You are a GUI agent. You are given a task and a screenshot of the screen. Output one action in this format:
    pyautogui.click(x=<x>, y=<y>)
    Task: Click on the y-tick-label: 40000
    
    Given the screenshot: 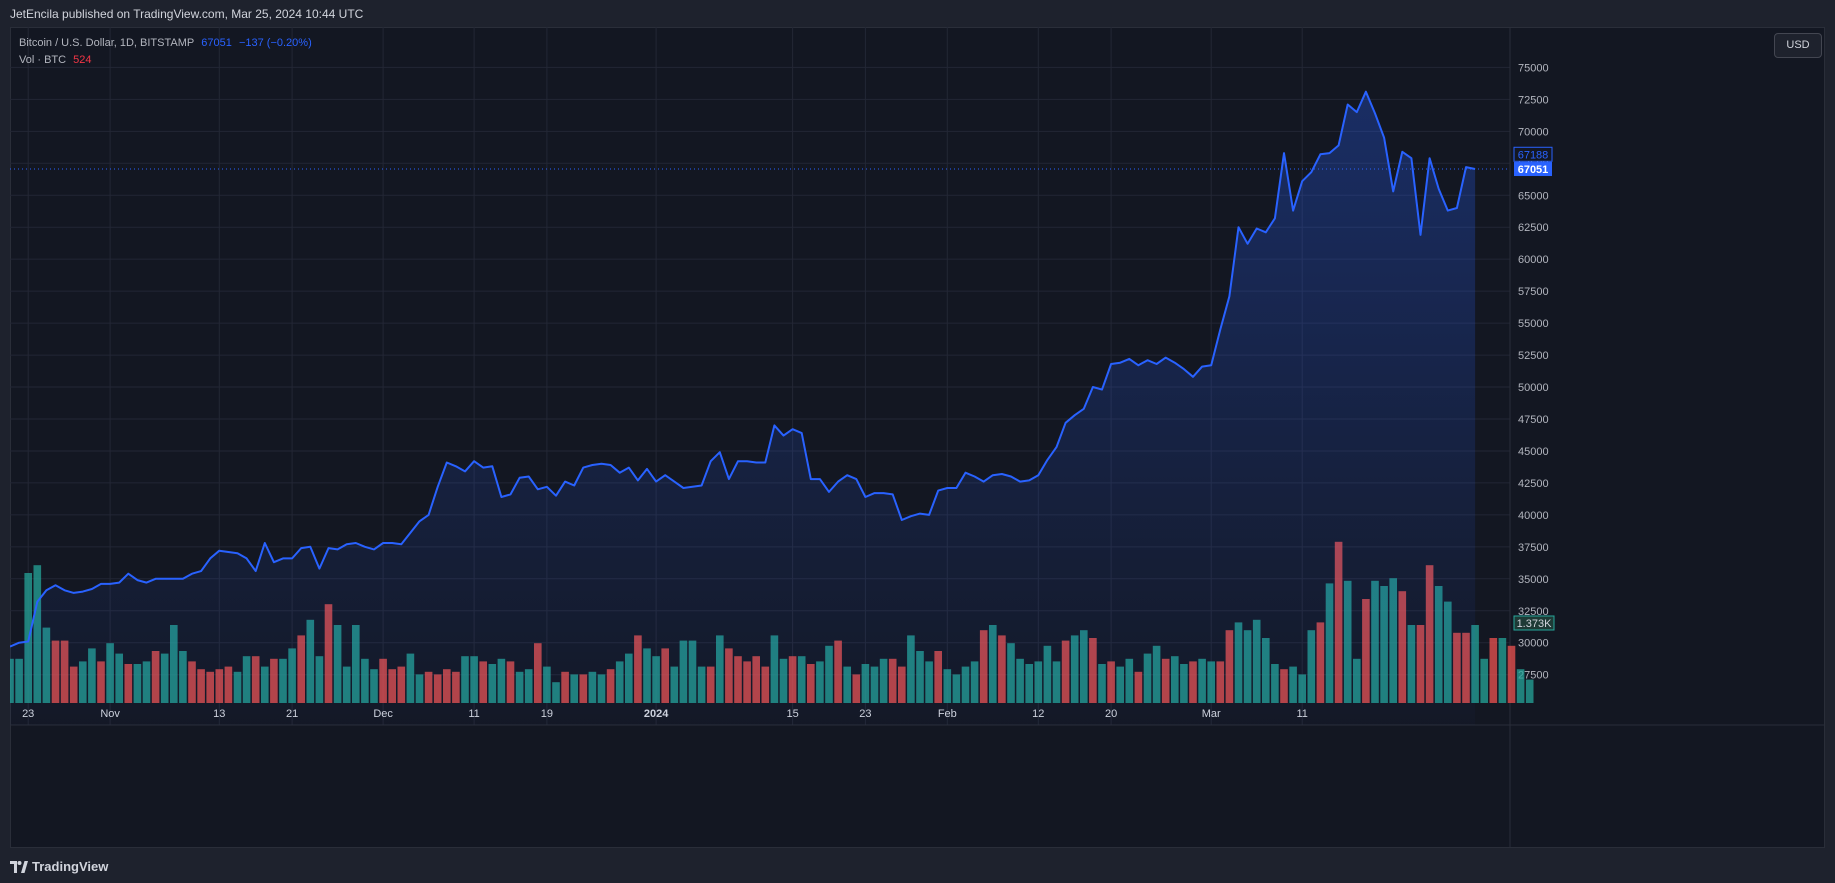 What is the action you would take?
    pyautogui.click(x=1533, y=516)
    